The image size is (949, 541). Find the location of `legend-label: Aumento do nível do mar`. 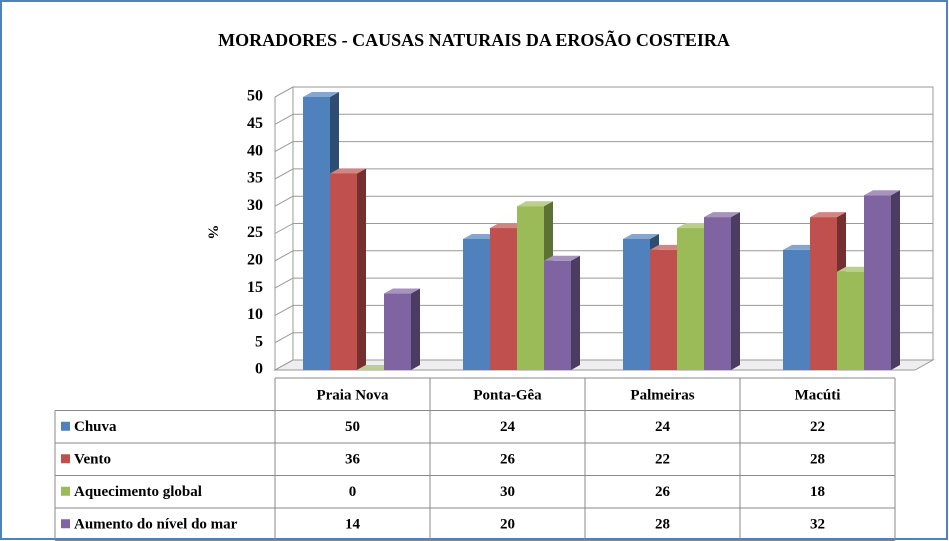

legend-label: Aumento do nível do mar is located at coordinates (156, 525).